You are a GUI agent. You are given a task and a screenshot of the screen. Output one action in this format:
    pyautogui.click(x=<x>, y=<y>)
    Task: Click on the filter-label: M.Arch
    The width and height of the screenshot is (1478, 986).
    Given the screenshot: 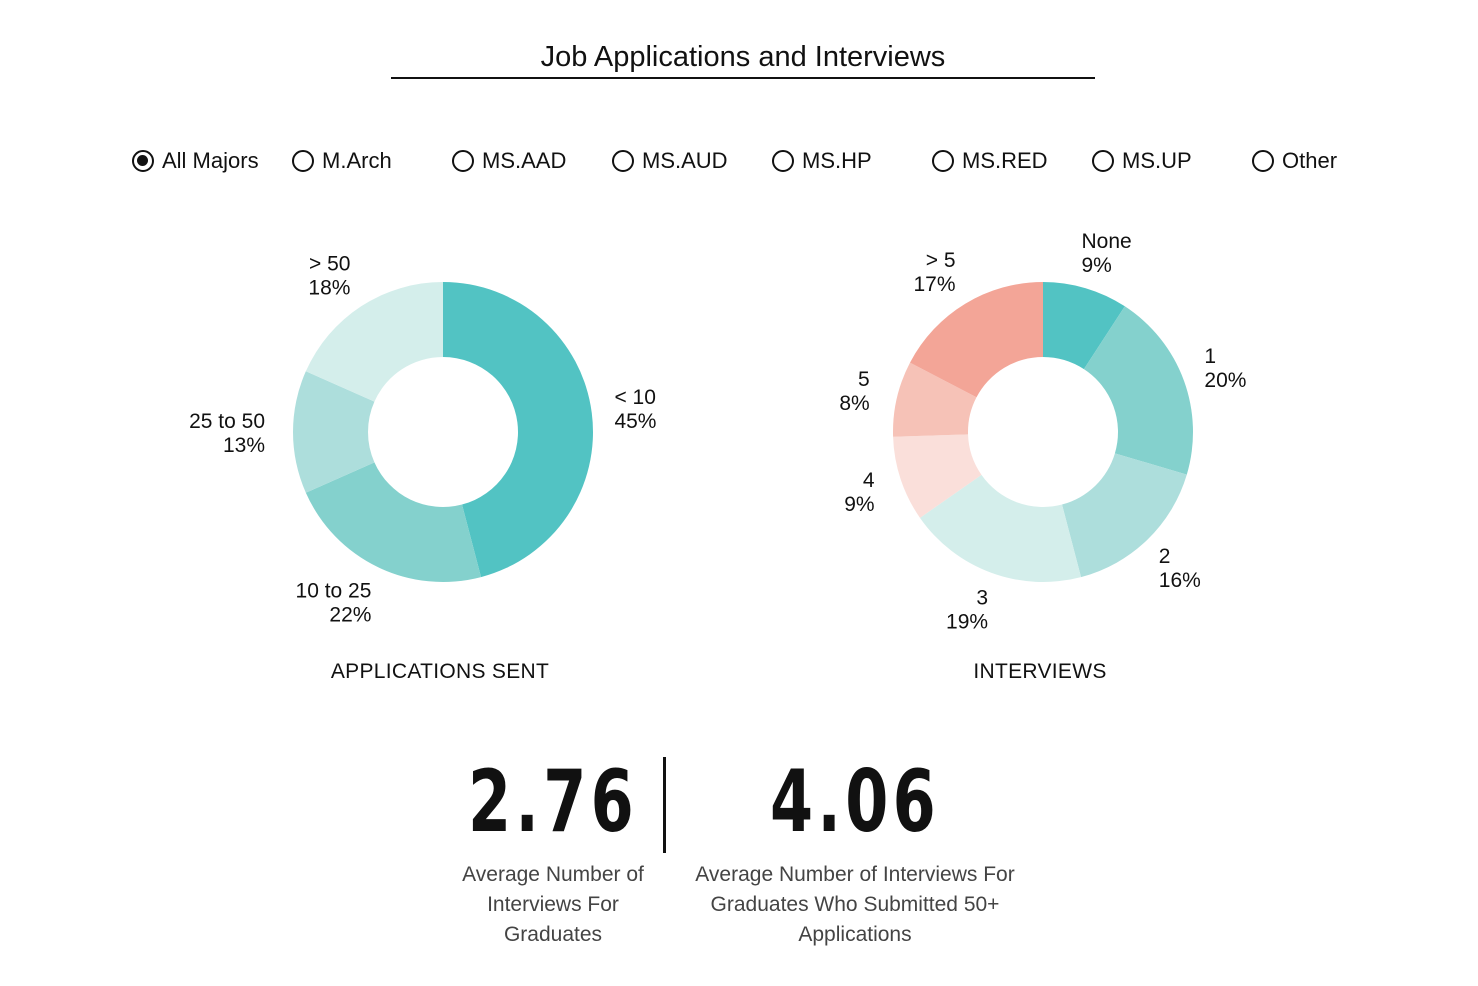 What is the action you would take?
    pyautogui.click(x=357, y=160)
    